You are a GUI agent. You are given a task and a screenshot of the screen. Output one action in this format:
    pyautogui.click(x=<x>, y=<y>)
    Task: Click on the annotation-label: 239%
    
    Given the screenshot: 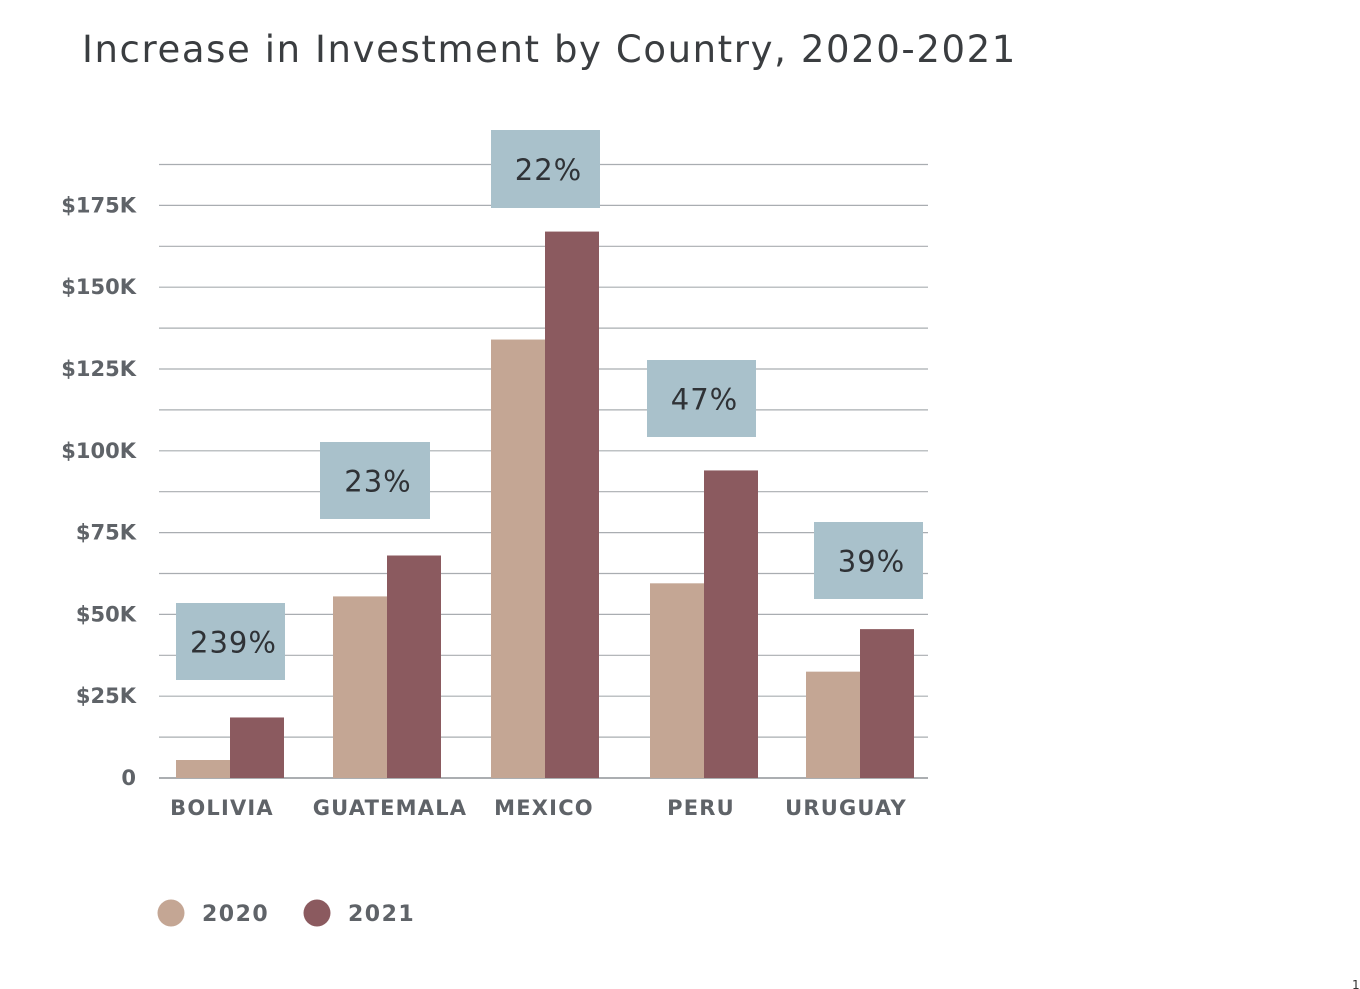 What is the action you would take?
    pyautogui.click(x=233, y=643)
    